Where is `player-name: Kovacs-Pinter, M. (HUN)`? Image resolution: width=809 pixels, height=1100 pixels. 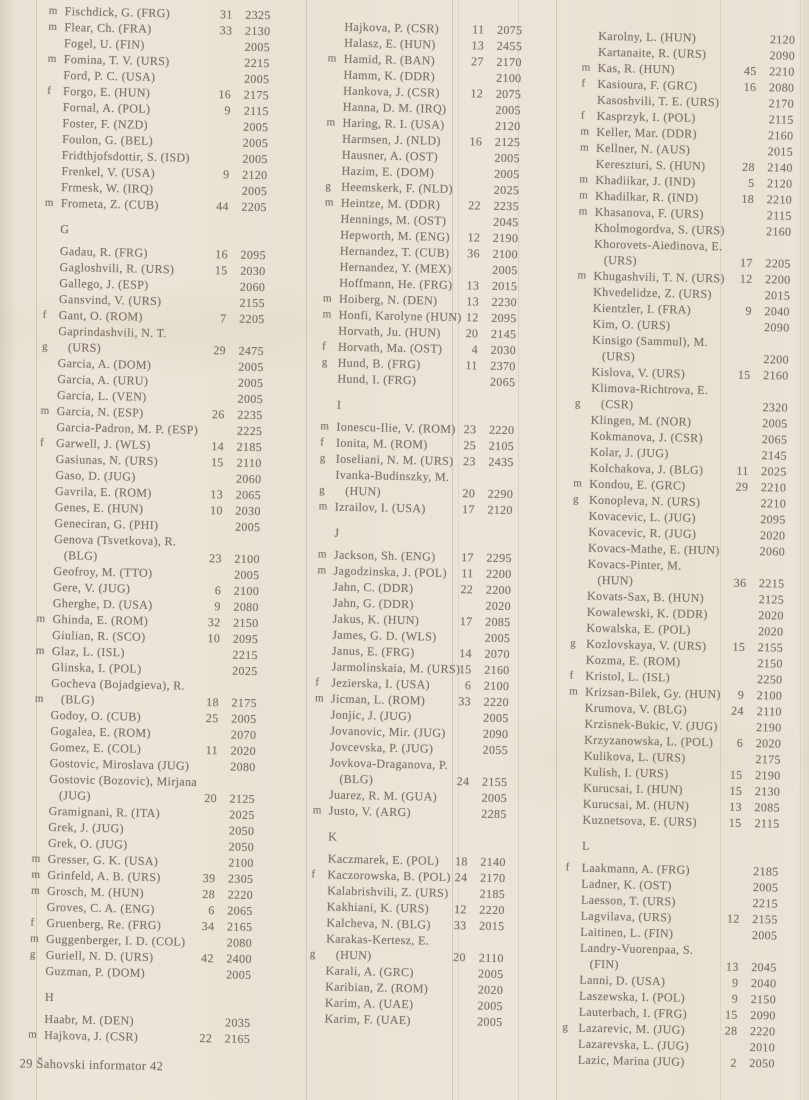 player-name: Kovacs-Pinter, M. (HUN) is located at coordinates (634, 572).